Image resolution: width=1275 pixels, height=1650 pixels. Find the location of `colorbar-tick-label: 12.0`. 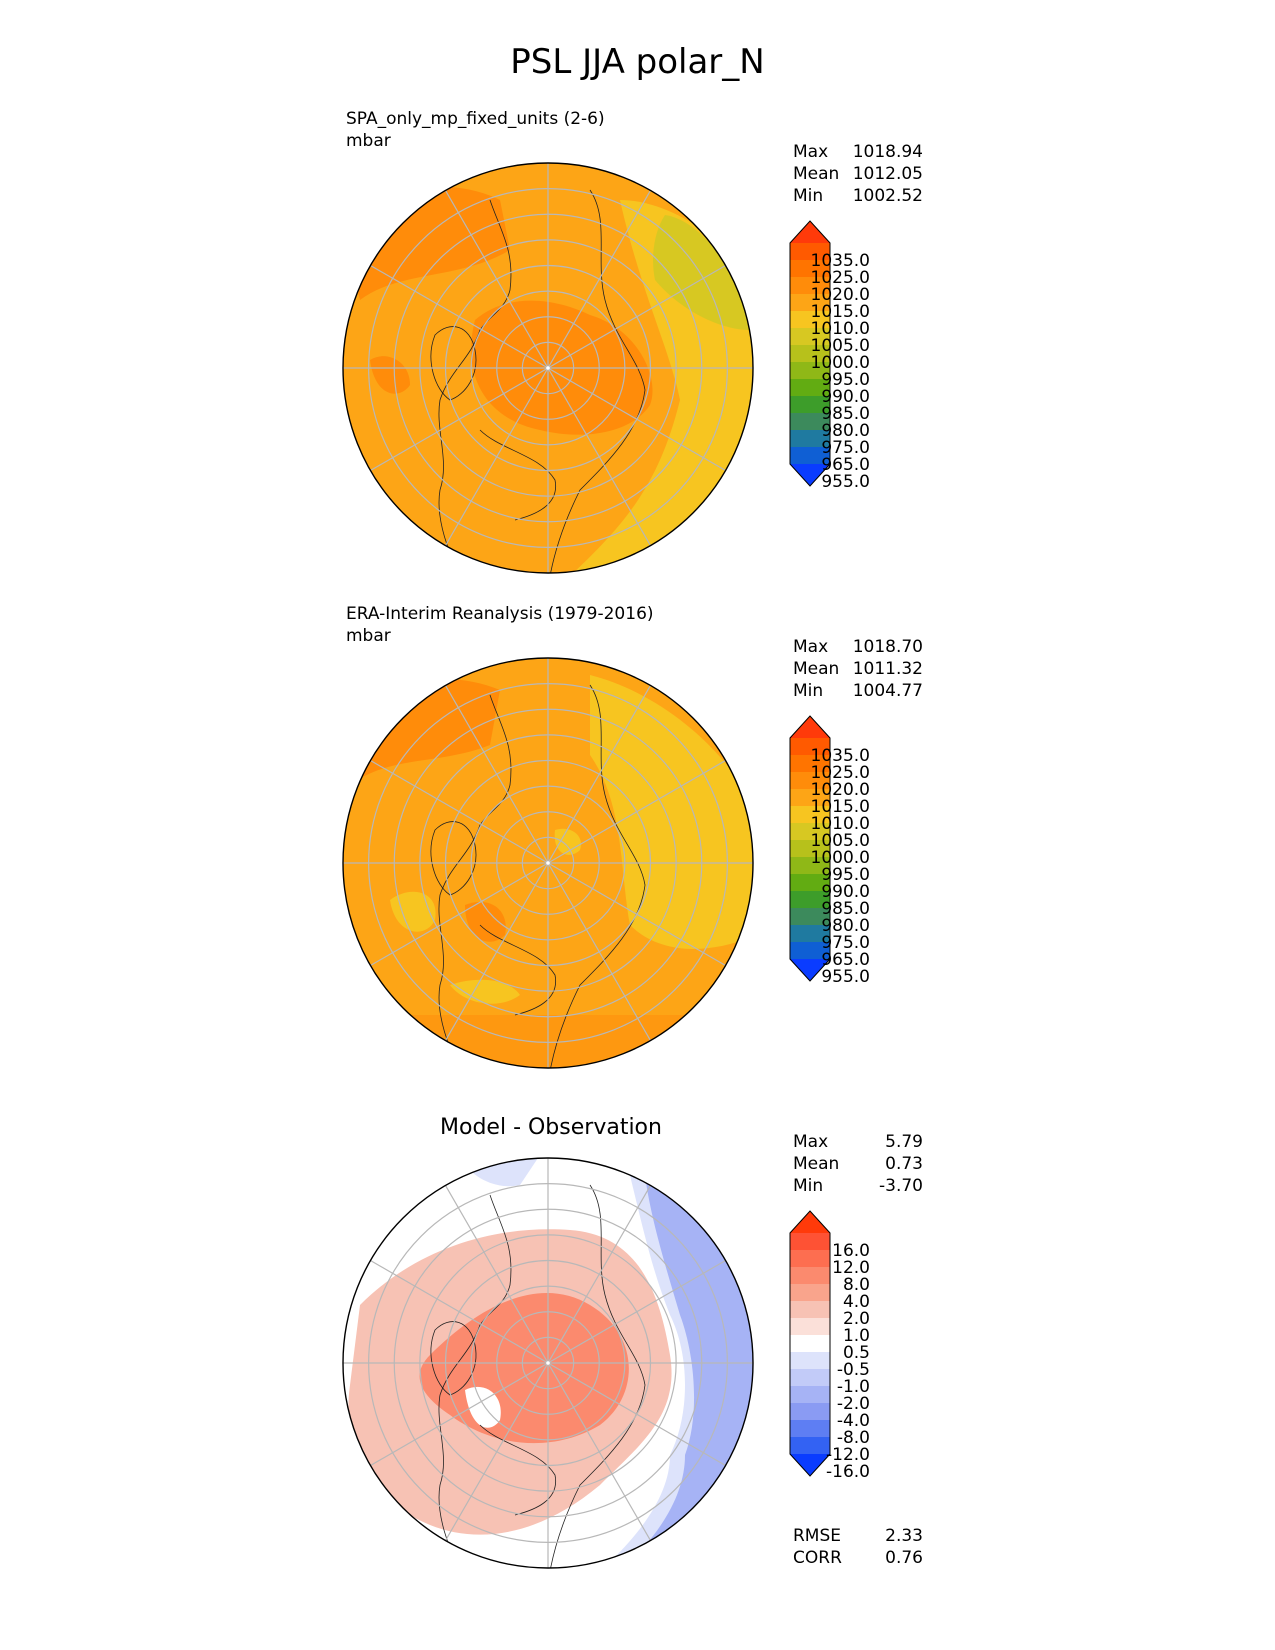

colorbar-tick-label: 12.0 is located at coordinates (851, 1268).